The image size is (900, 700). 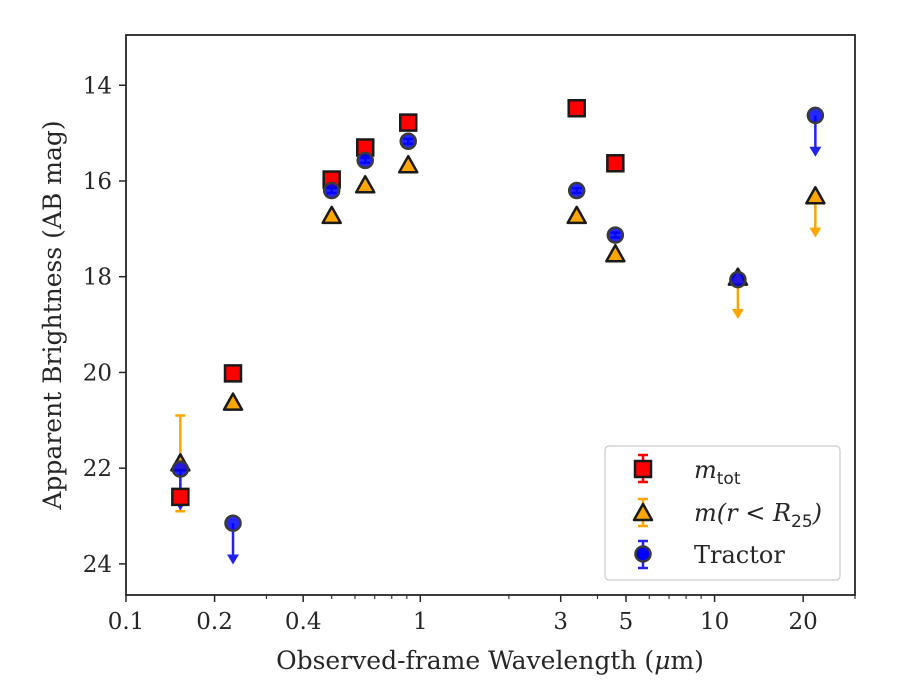 What do you see at coordinates (758, 515) in the screenshot?
I see `legend-label-m-r25: m(r < R25)` at bounding box center [758, 515].